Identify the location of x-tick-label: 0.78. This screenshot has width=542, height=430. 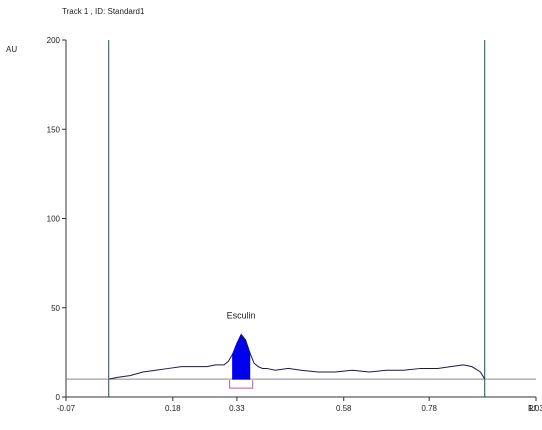
(429, 408).